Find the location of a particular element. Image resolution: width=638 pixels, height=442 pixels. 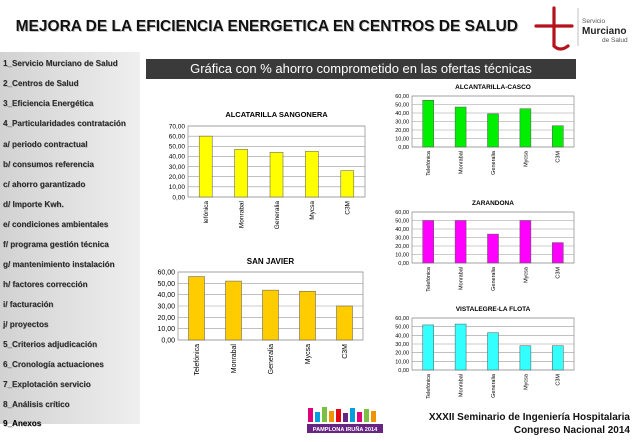

sidebar-item-centros: 2_Centros de Salud is located at coordinates (41, 83).